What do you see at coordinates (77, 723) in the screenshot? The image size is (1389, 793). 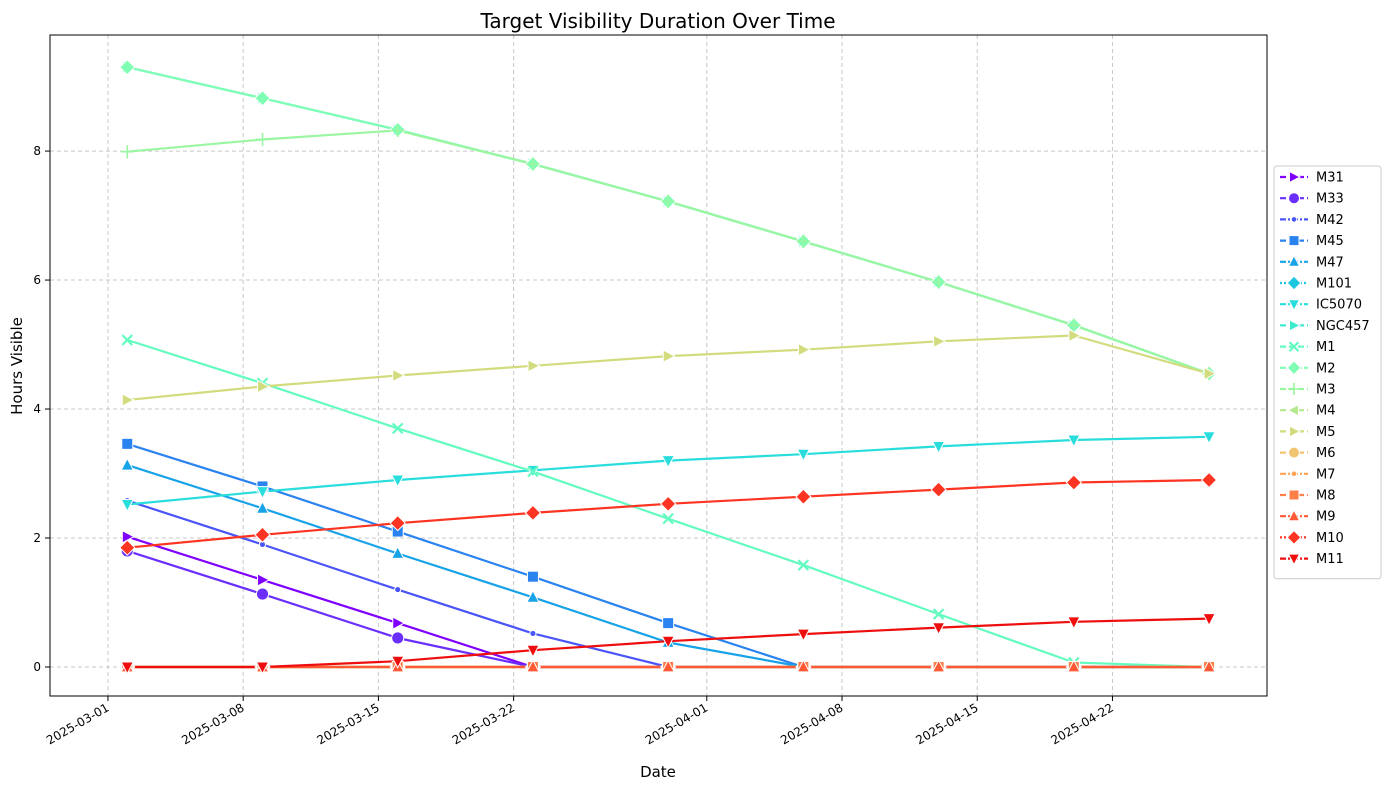 I see `x-tick-label: 2025-03-01` at bounding box center [77, 723].